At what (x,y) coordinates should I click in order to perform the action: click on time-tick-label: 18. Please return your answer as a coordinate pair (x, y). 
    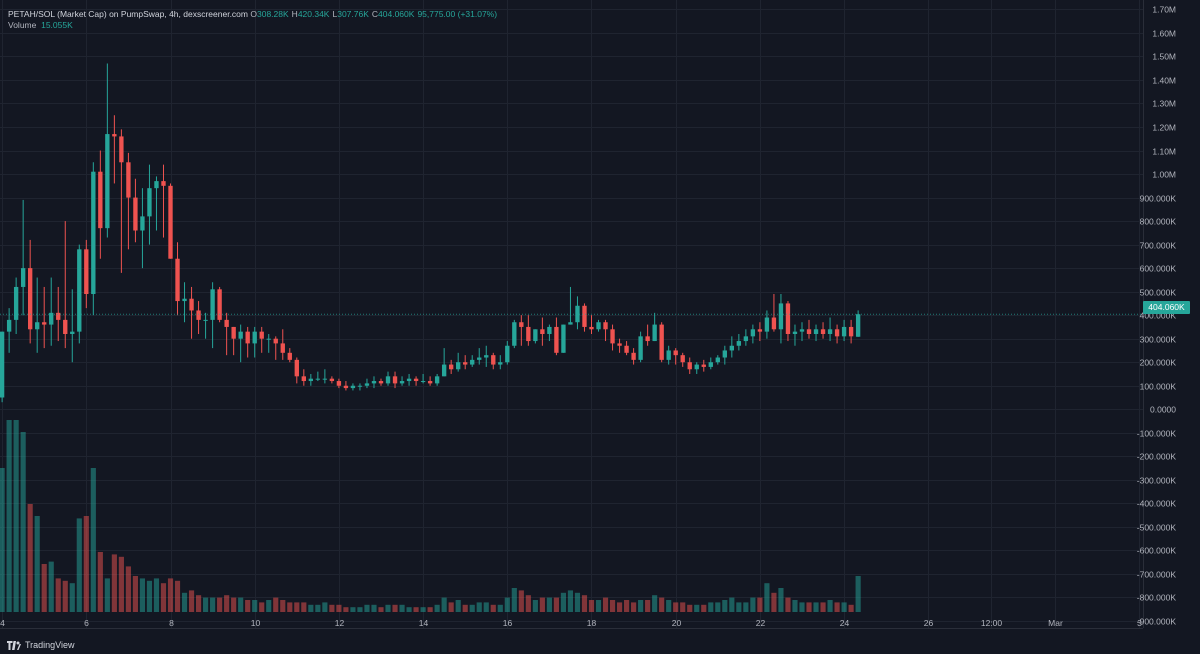
    Looking at the image, I should click on (592, 623).